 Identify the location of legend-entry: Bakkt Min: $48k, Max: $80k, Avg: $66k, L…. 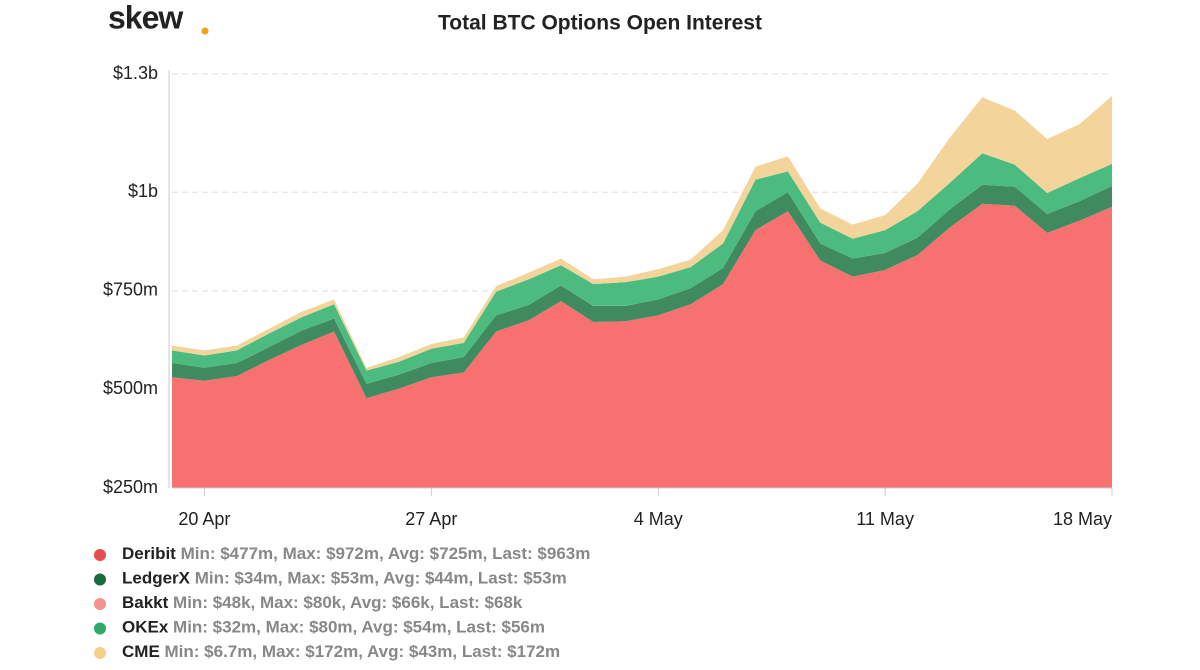
(322, 602).